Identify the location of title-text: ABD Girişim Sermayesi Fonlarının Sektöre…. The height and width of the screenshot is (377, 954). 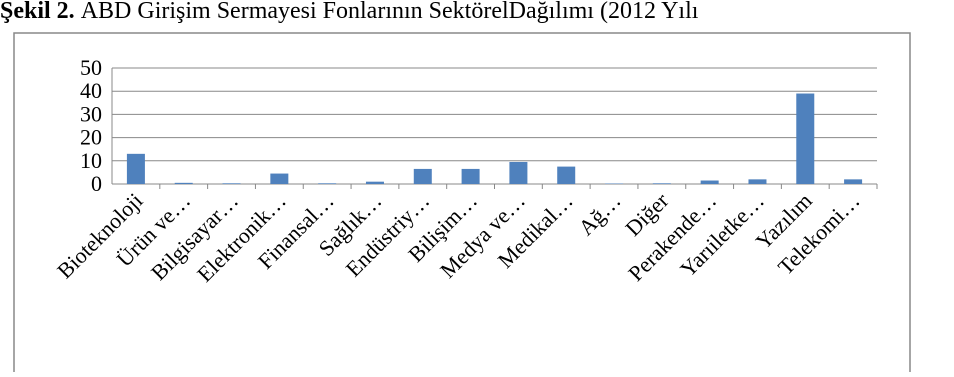
(390, 12).